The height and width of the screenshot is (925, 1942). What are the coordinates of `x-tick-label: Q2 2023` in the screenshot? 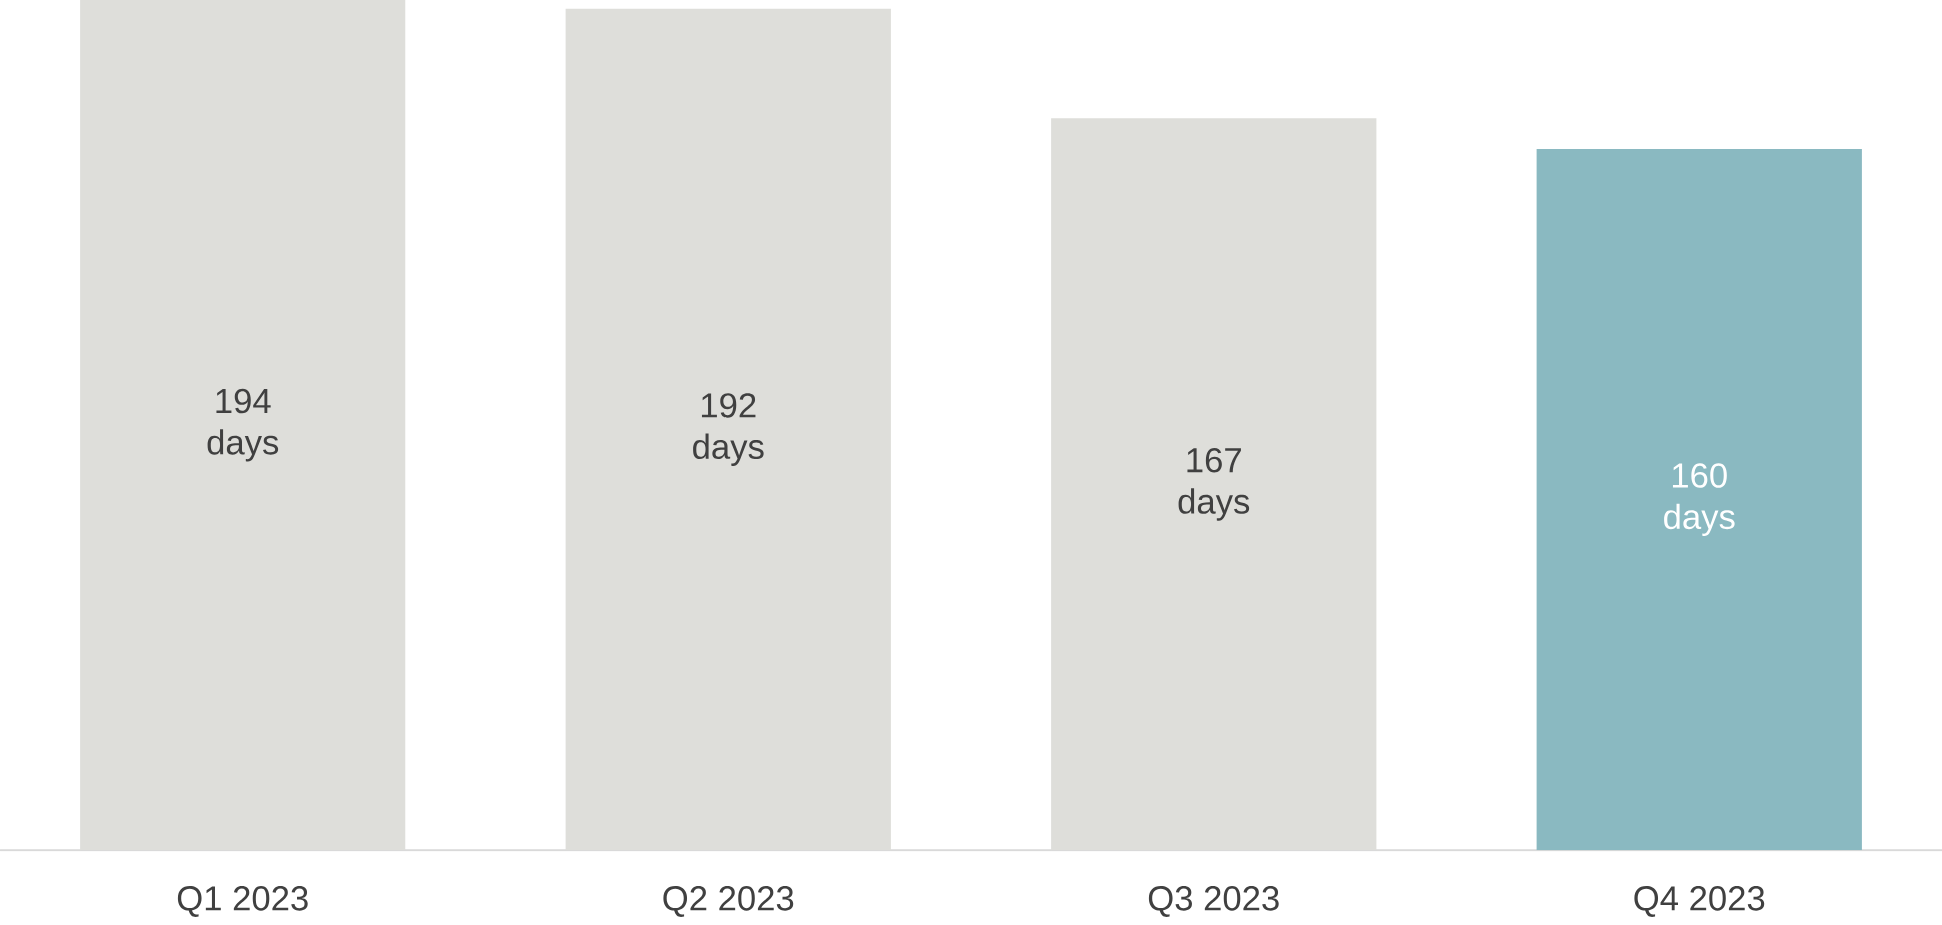 It's located at (728, 901).